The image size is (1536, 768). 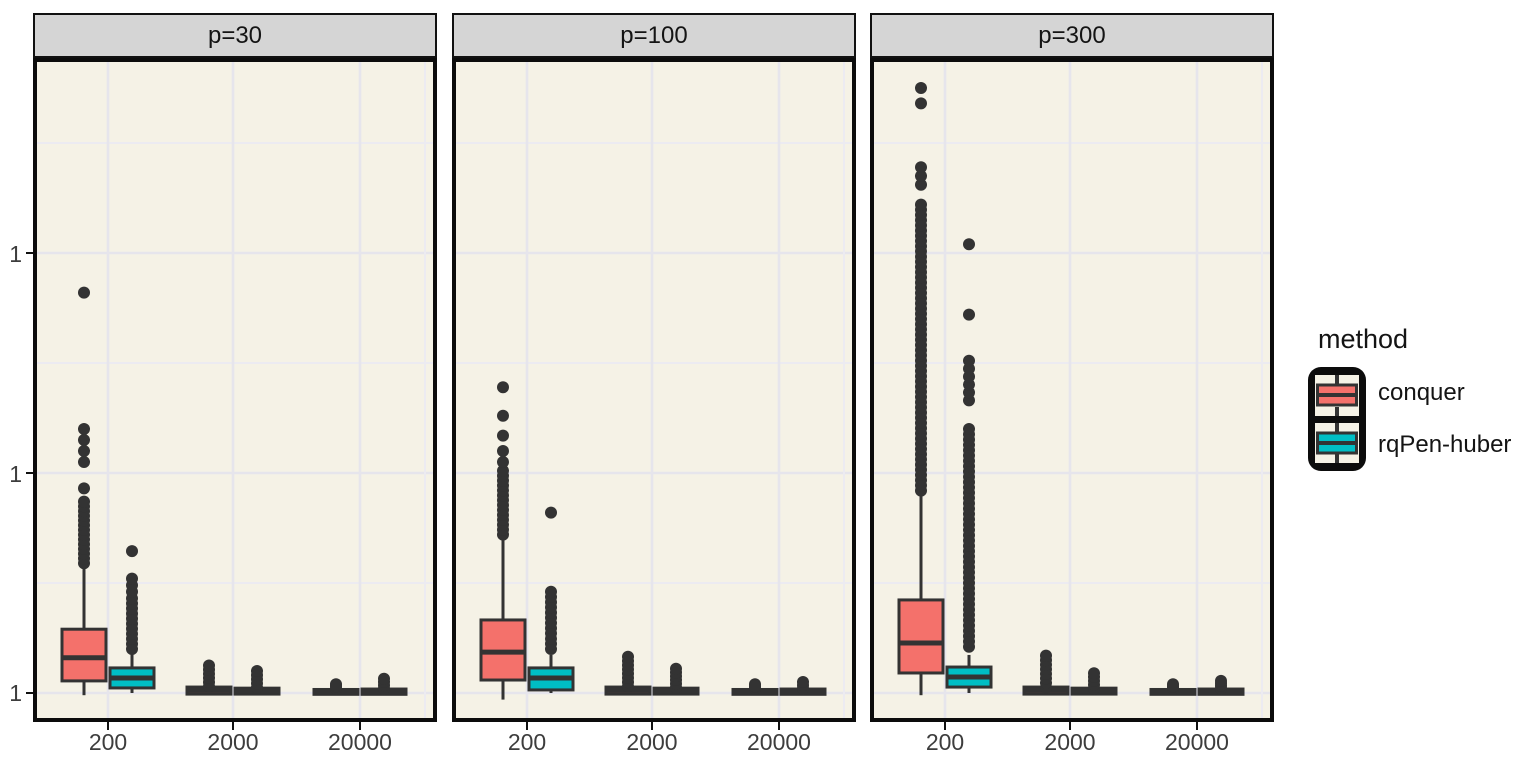 I want to click on facet-strip-label: p=30, so click(x=235, y=35).